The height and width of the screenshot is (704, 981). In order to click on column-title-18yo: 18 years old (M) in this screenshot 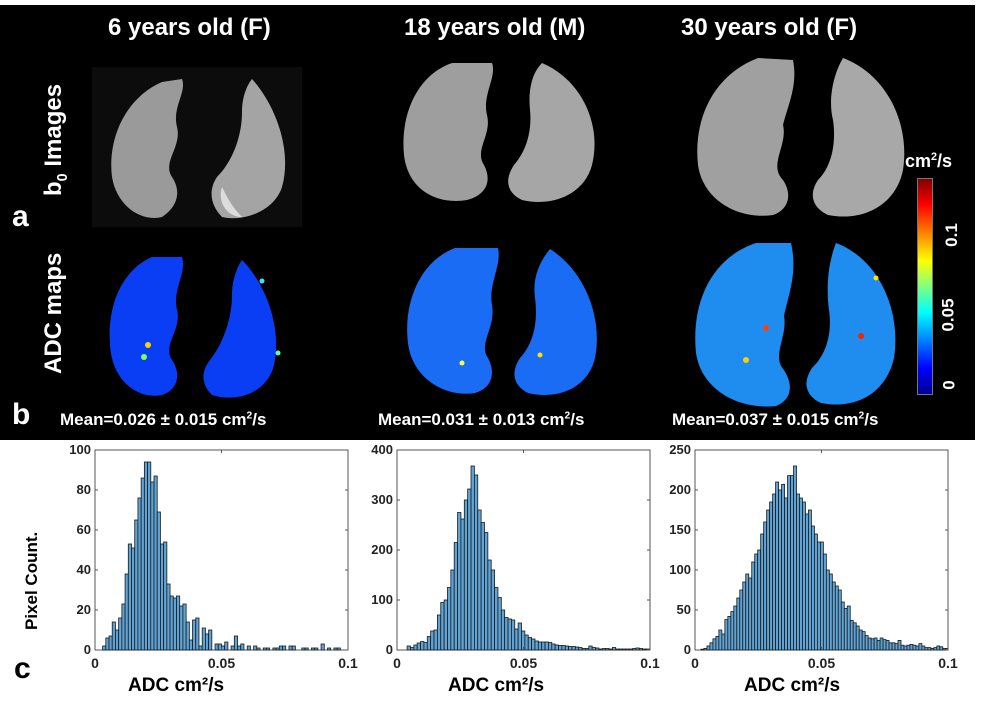, I will do `click(495, 27)`.